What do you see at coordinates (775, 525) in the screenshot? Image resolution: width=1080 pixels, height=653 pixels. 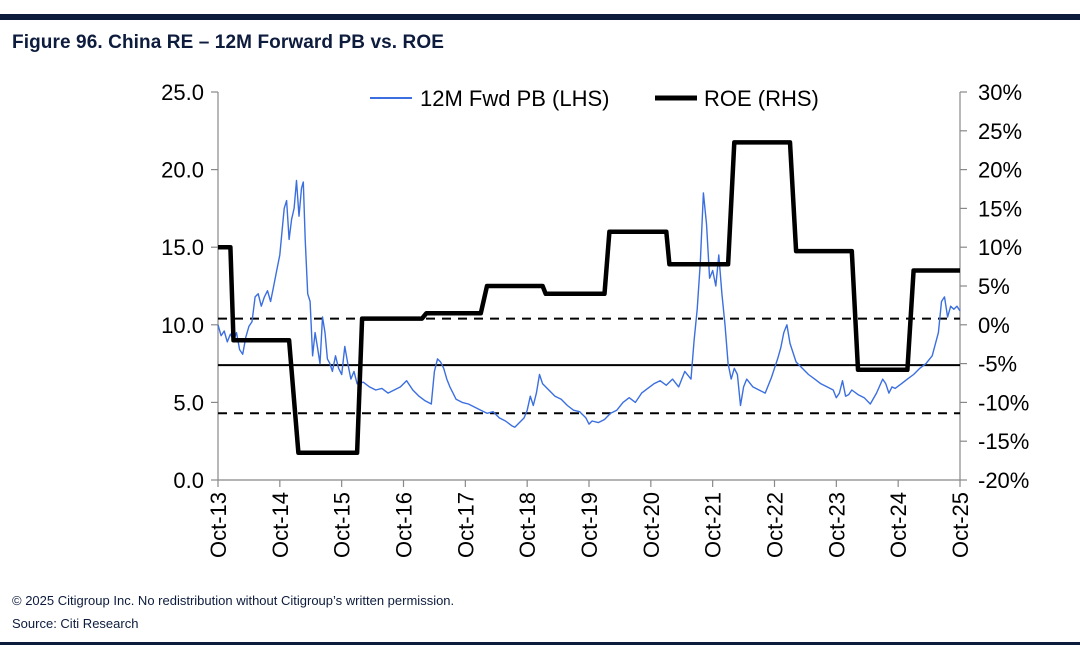 I see `x-tick-label: Oct-22` at bounding box center [775, 525].